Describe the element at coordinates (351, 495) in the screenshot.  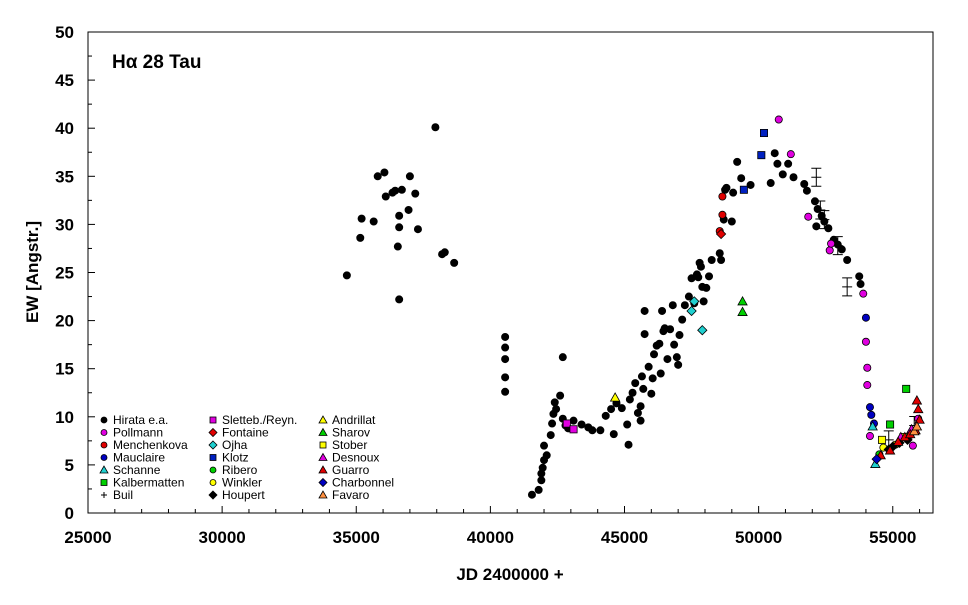
I see `legend-label: Favaro` at that location.